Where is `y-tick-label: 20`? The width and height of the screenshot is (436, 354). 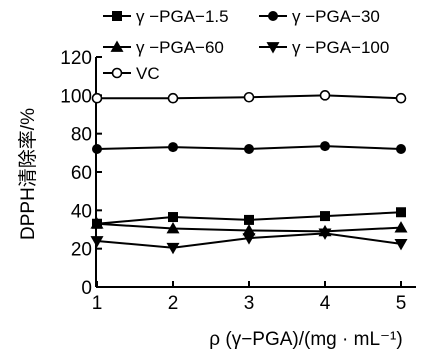
y-tick-label: 20 is located at coordinates (81, 250).